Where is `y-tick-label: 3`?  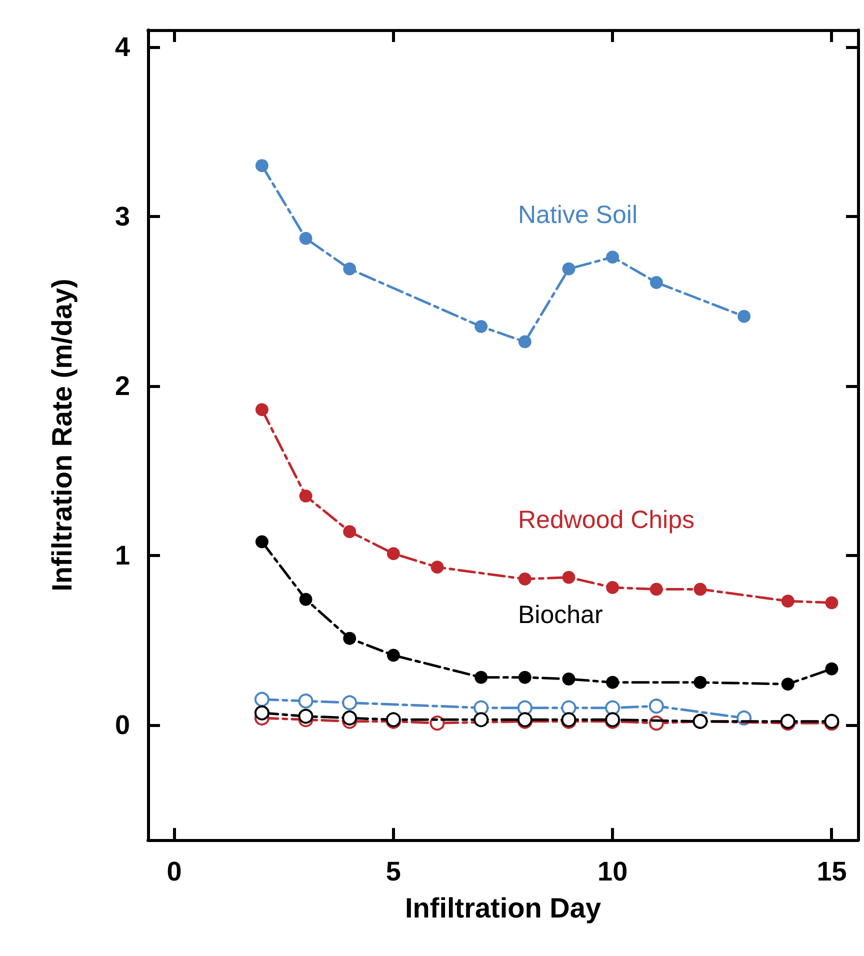
y-tick-label: 3 is located at coordinates (122, 216).